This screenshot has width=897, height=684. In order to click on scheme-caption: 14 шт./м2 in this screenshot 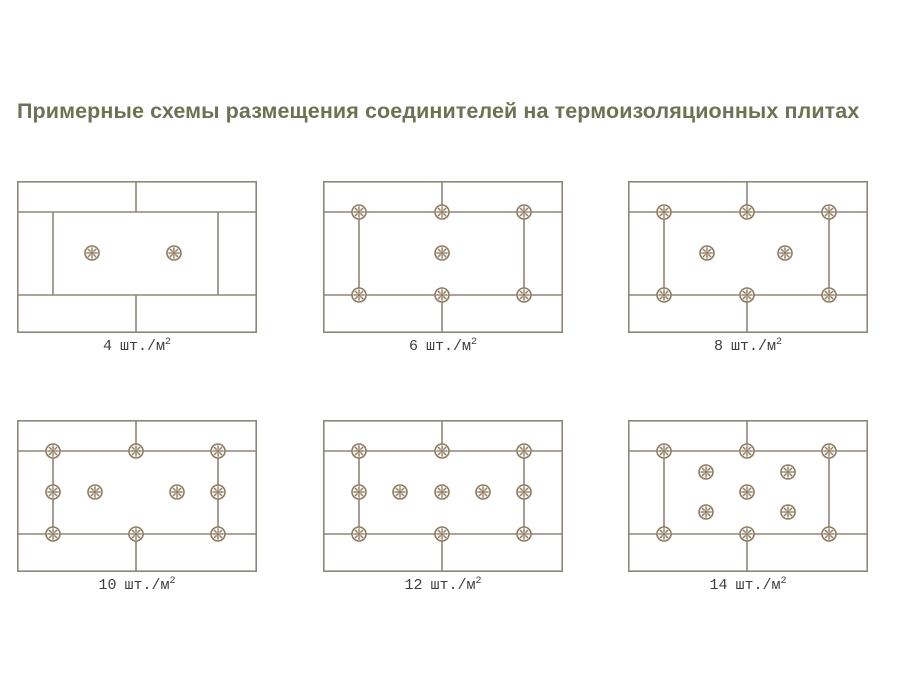, I will do `click(748, 585)`.